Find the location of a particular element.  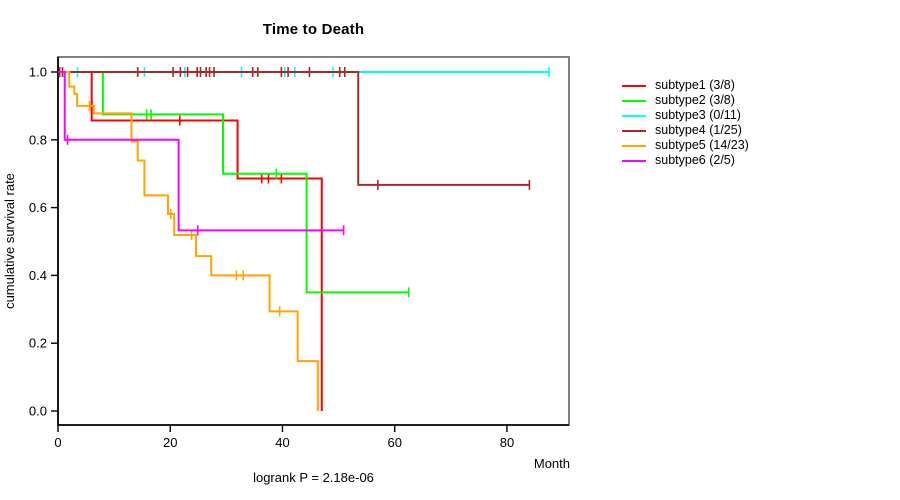

legend-label: subtype5 (14/23) is located at coordinates (702, 145).